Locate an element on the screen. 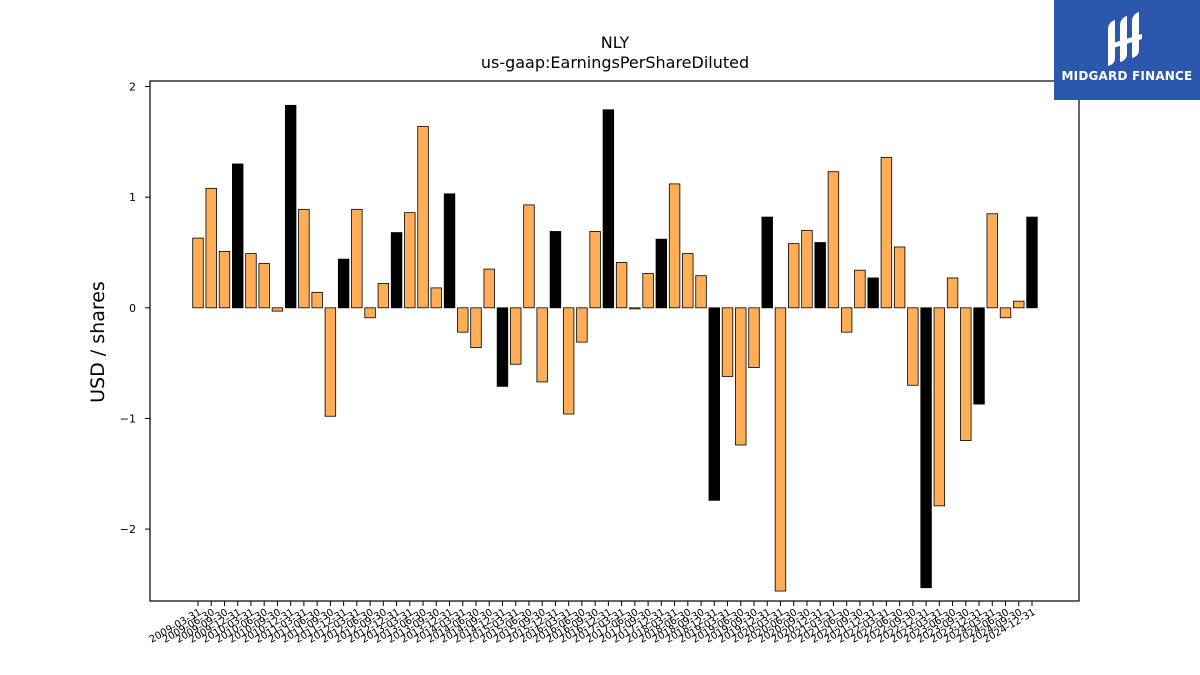 Image resolution: width=1200 pixels, height=675 pixels. chart-title: NLY is located at coordinates (615, 42).